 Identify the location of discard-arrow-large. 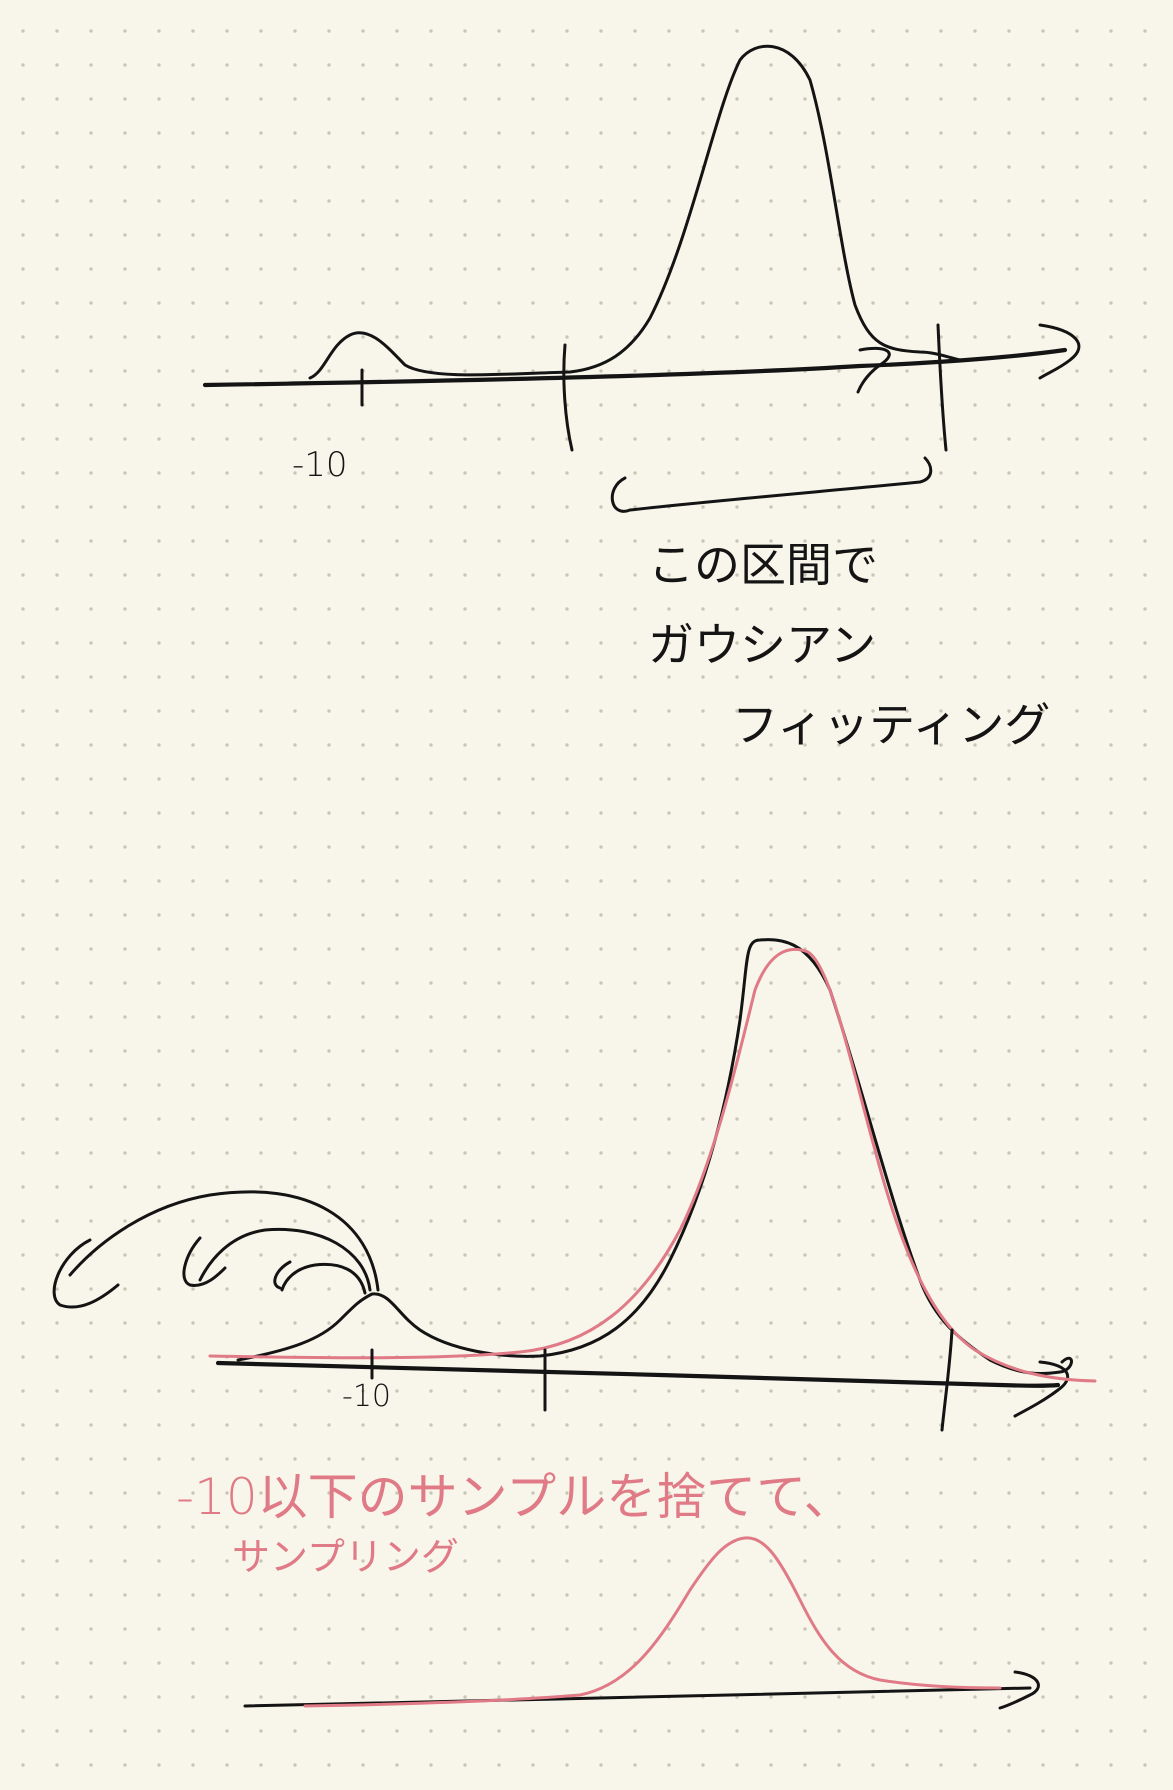
(216, 1249).